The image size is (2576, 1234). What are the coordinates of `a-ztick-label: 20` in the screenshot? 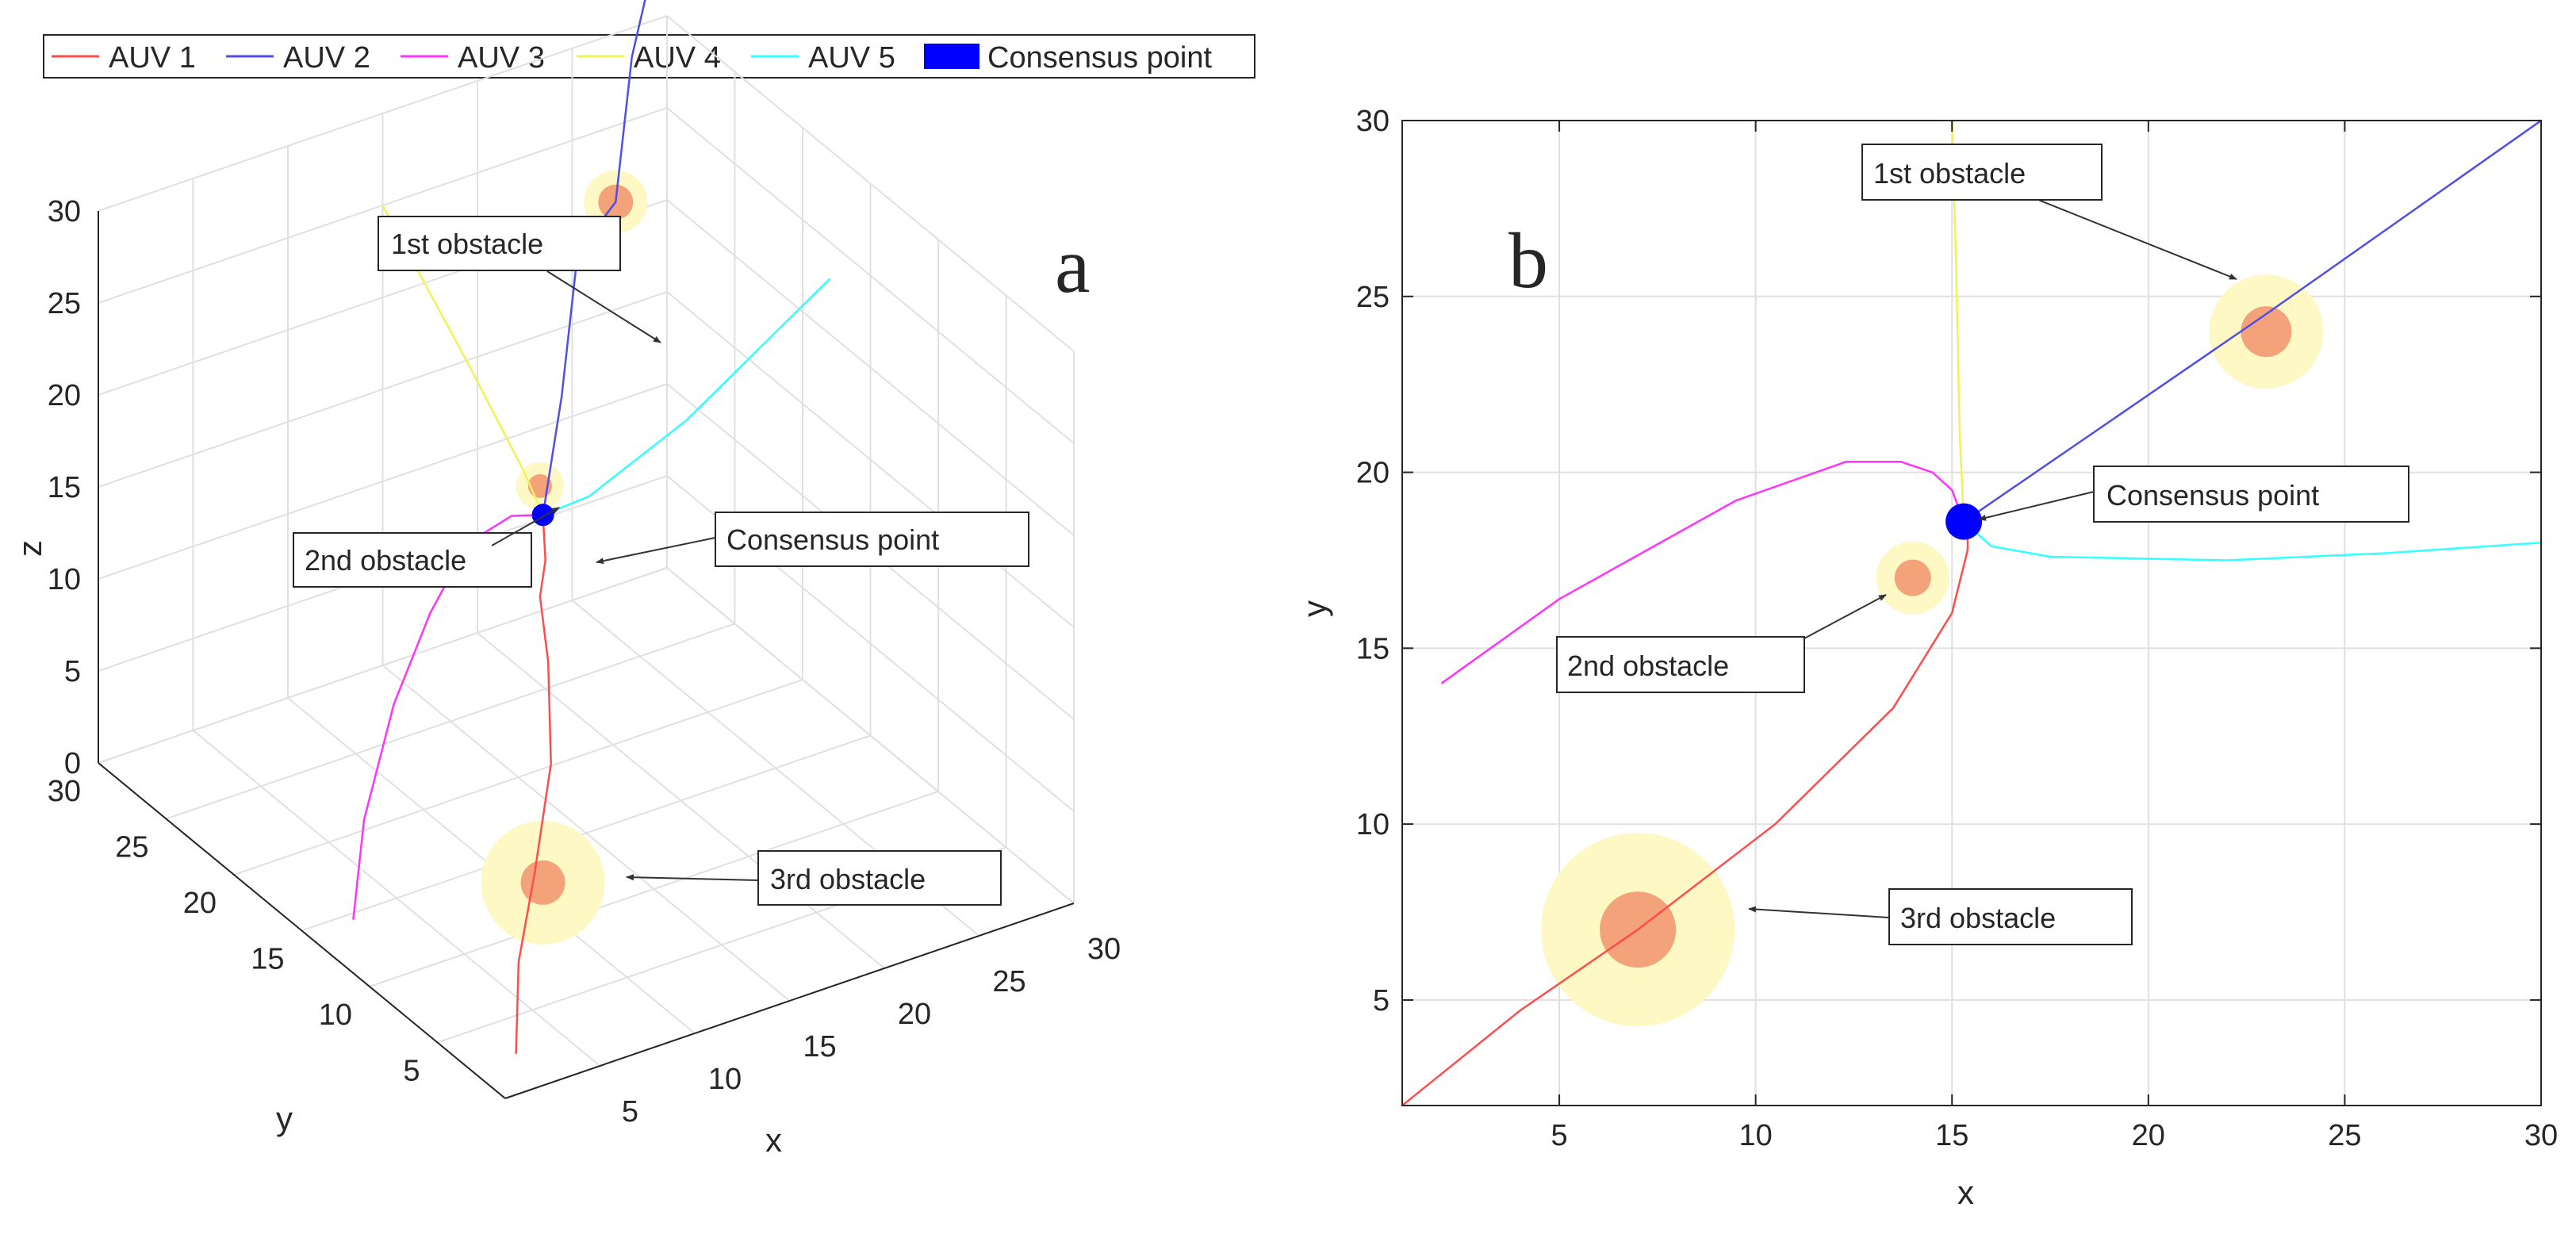 It's located at (65, 395).